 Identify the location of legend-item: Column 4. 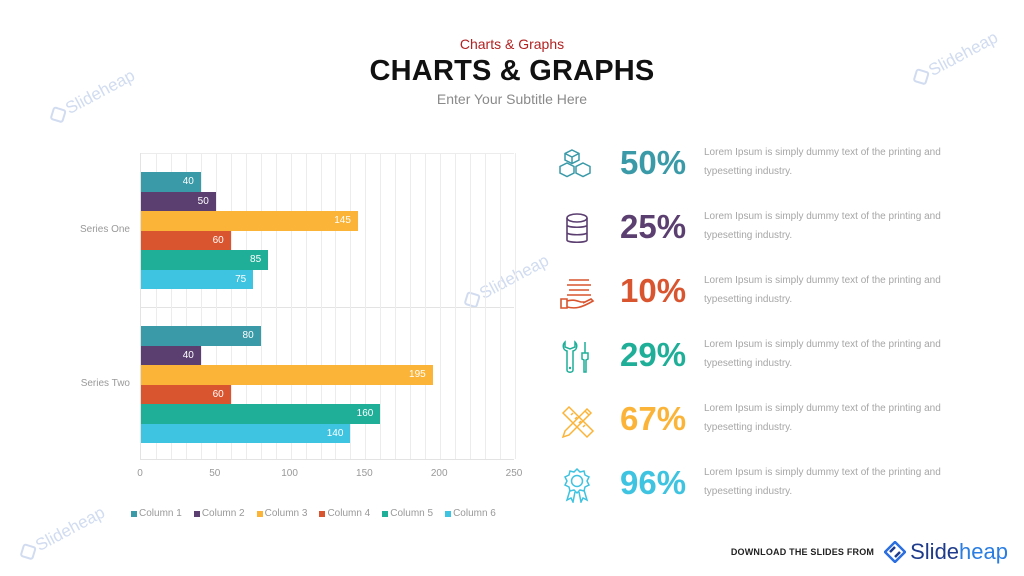
(344, 513).